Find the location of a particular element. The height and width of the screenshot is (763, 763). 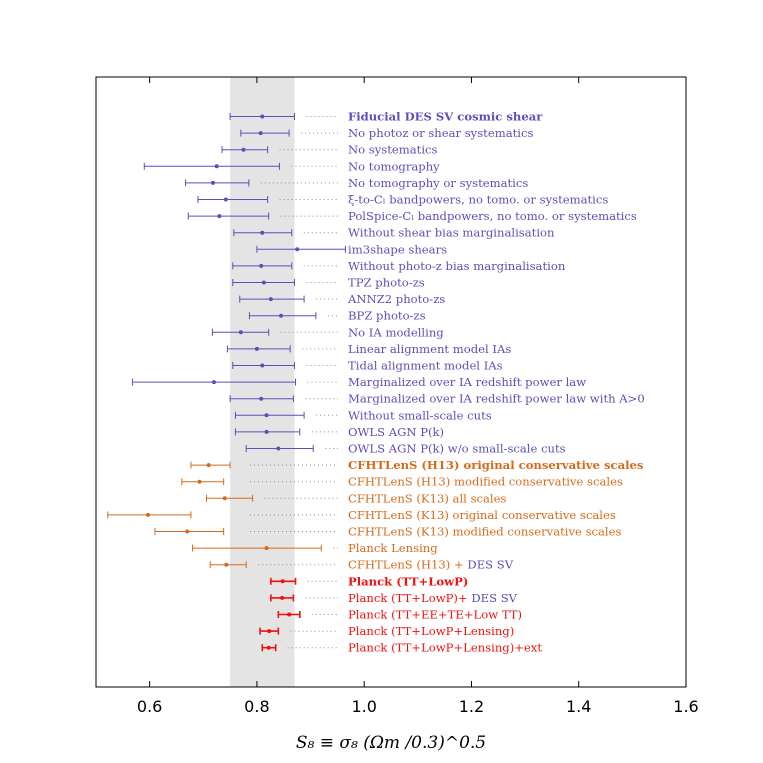

row-label-text: Planck (TT+LowP)+ is located at coordinates (409, 598).